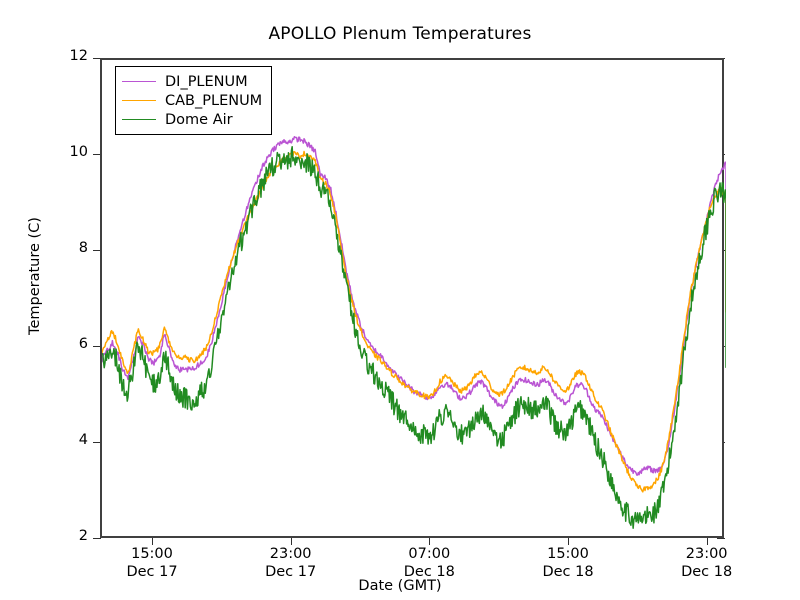 The width and height of the screenshot is (800, 600). Describe the element at coordinates (83, 536) in the screenshot. I see `y-tick-label: 2` at that location.